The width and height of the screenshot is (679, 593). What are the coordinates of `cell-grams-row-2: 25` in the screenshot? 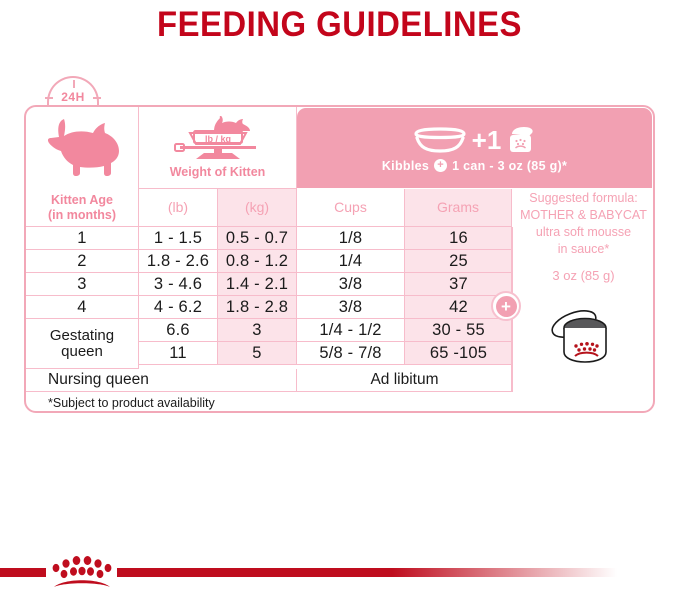 It's located at (458, 261).